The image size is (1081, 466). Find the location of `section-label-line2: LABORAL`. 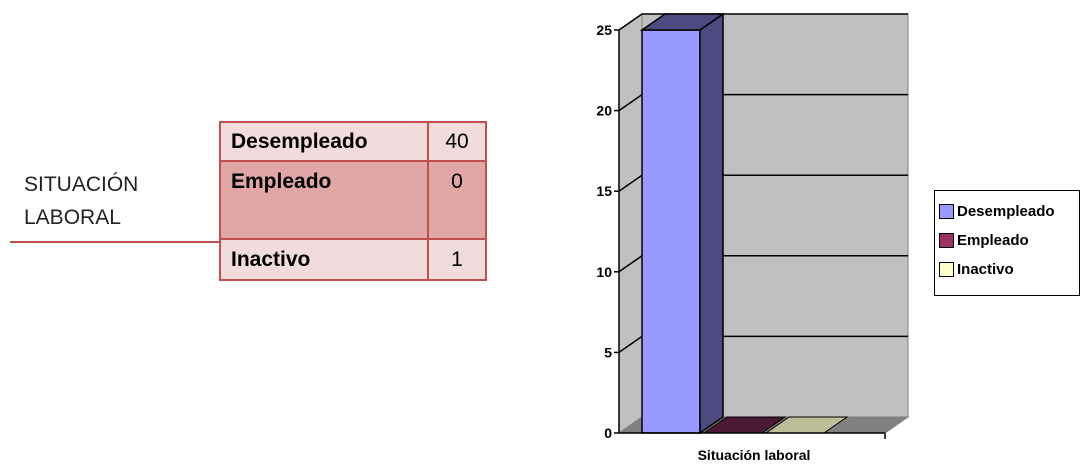

section-label-line2: LABORAL is located at coordinates (72, 217).